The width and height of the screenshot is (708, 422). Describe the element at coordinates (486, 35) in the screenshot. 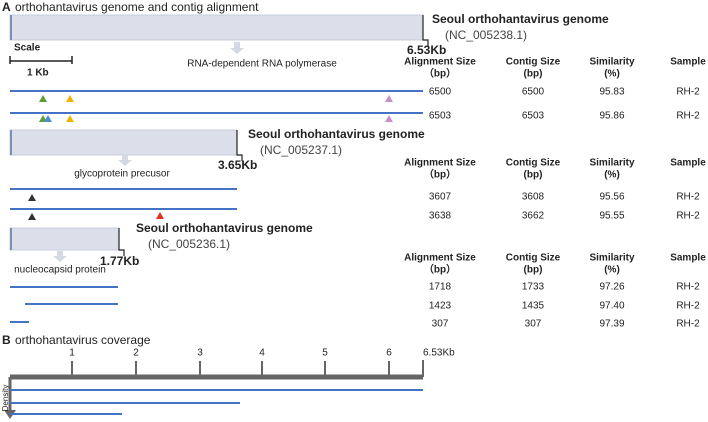

I see `accession: (NC_005238.1)` at that location.